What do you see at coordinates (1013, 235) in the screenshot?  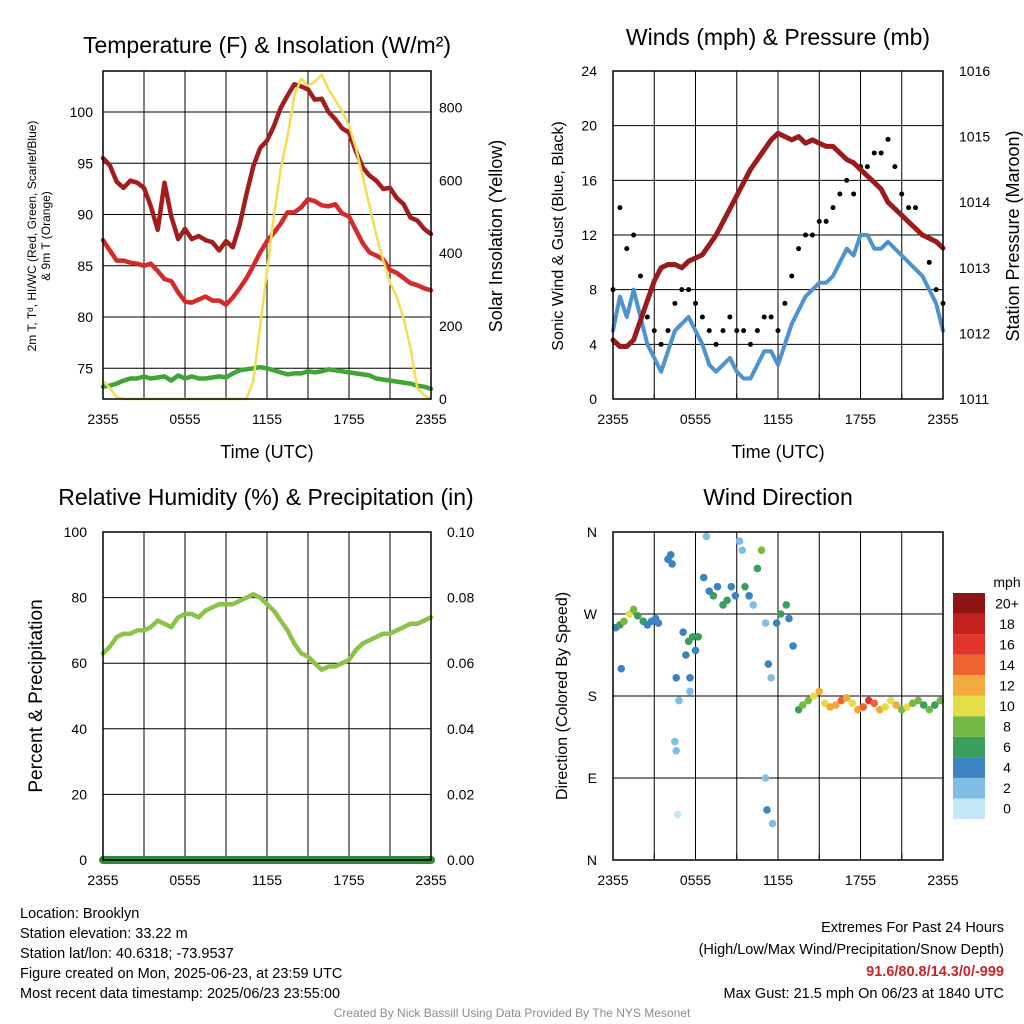 I see `winds-y2-axis-label: Station Pressure (Maroon)` at bounding box center [1013, 235].